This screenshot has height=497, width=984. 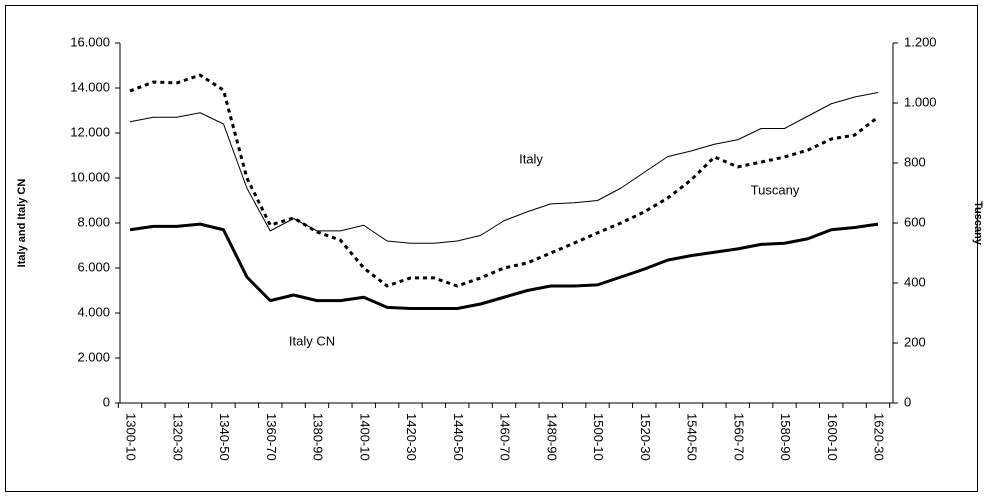 What do you see at coordinates (738, 437) in the screenshot?
I see `x-tick-label: 1560-70` at bounding box center [738, 437].